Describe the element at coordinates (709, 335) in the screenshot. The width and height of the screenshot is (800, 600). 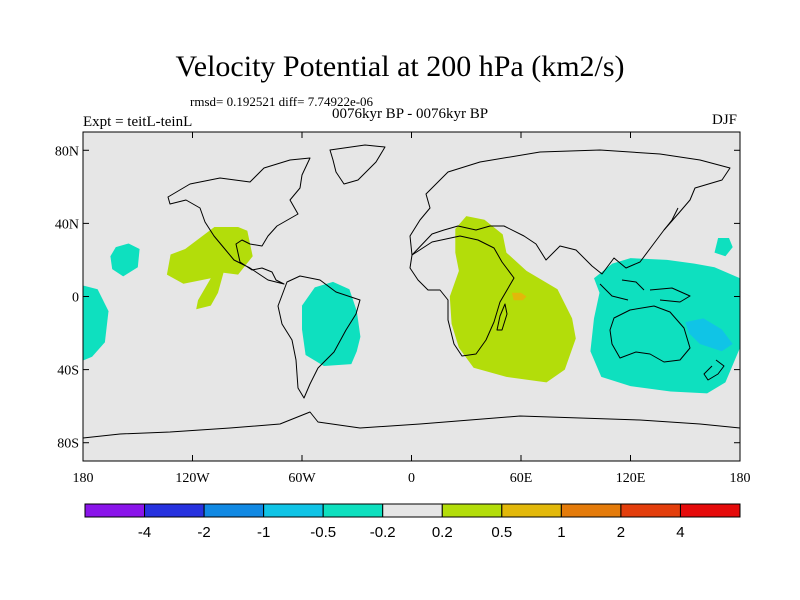
I see `anomaly-region-sw-pacific-core` at that location.